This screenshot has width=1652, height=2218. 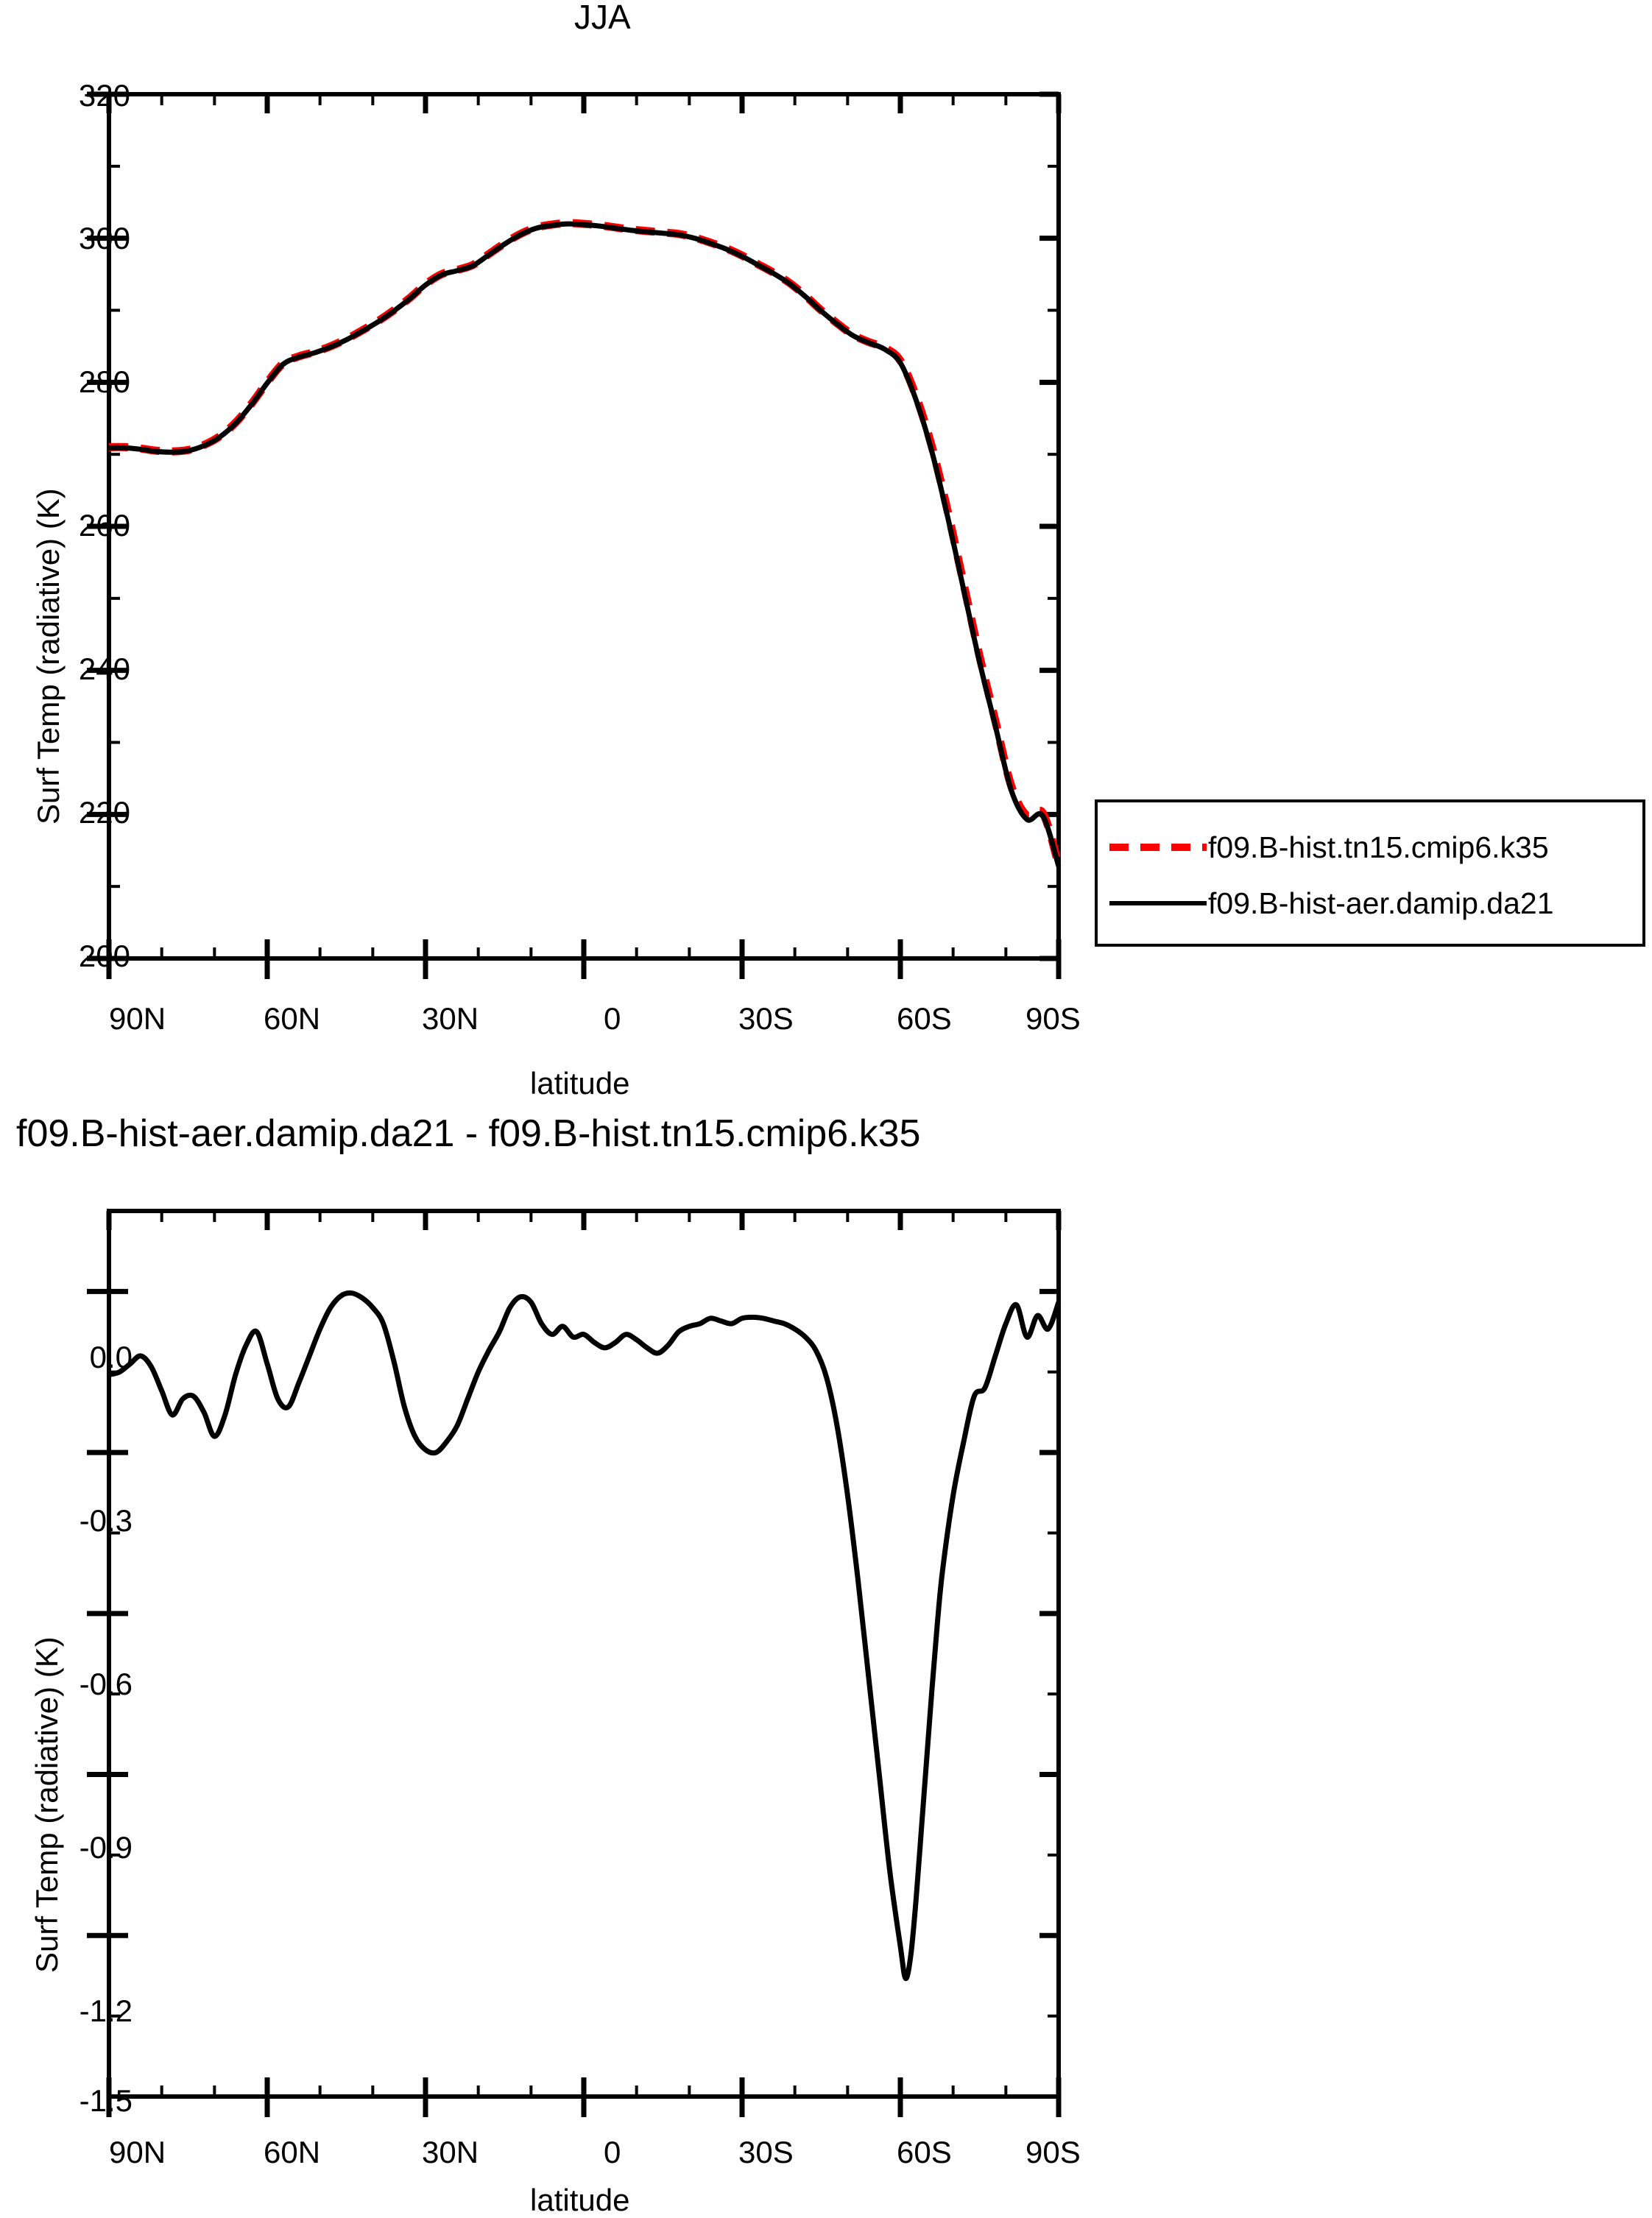 What do you see at coordinates (1378, 847) in the screenshot?
I see `legend-label-0: f09.B-hist.tn15.cmip6.k35` at bounding box center [1378, 847].